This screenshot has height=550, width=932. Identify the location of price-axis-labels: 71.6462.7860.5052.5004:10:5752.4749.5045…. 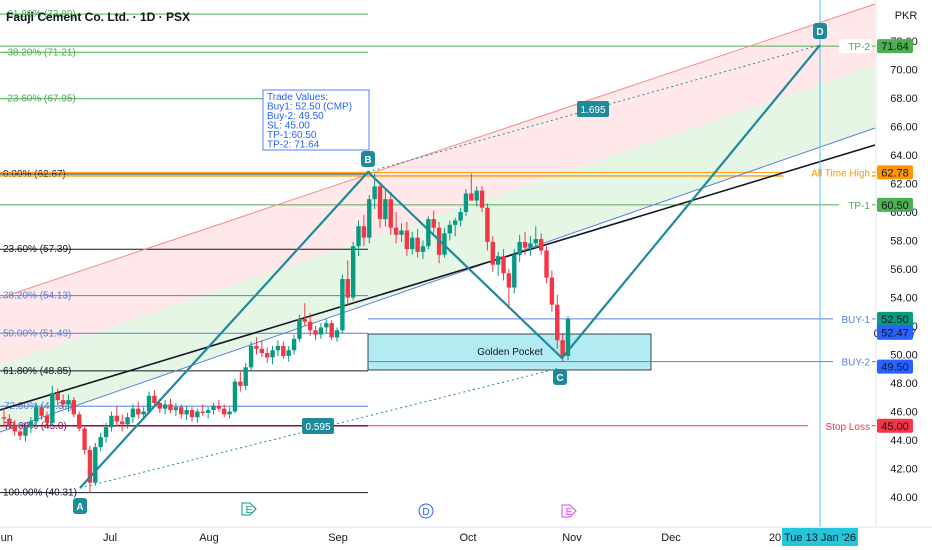
(895, 236).